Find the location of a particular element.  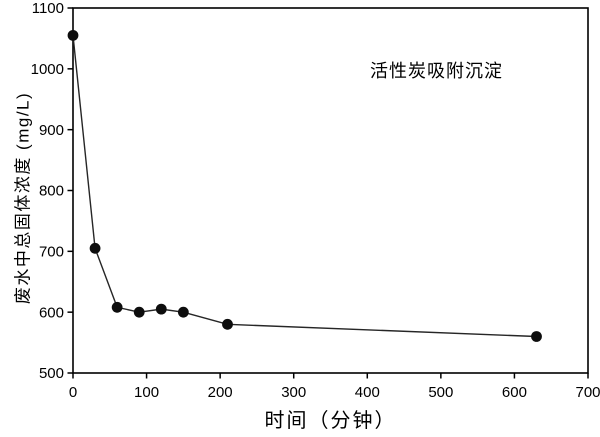

y-tick-label: 700 is located at coordinates (51, 252).